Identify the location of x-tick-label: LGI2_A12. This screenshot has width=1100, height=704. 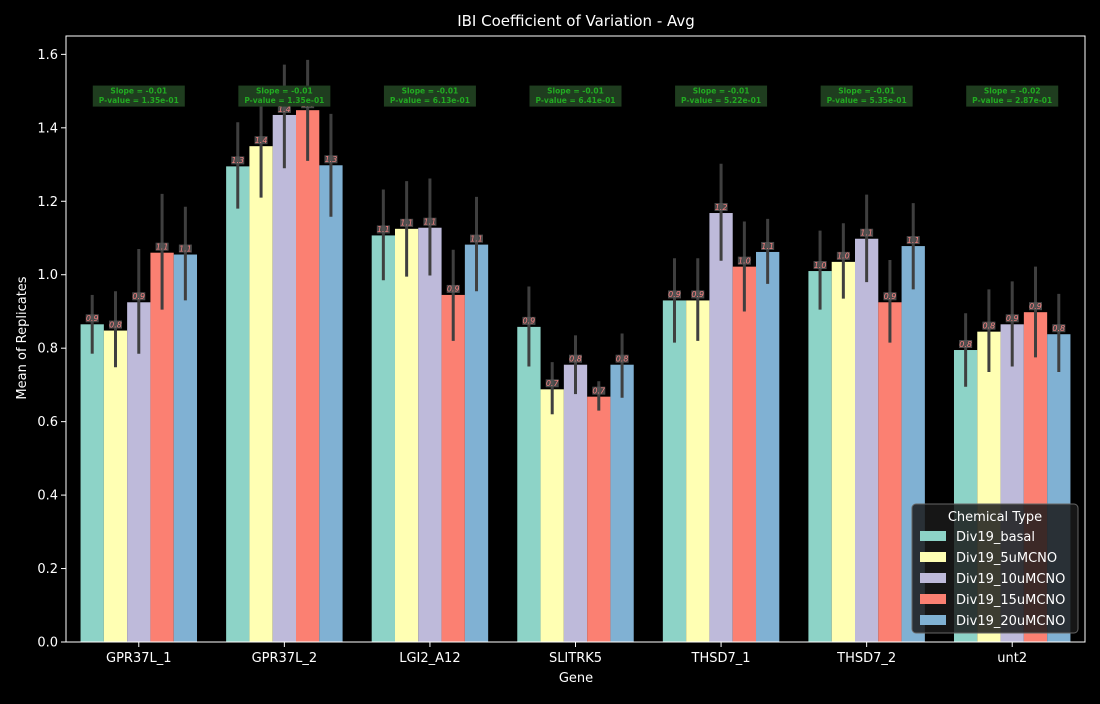
(429, 658).